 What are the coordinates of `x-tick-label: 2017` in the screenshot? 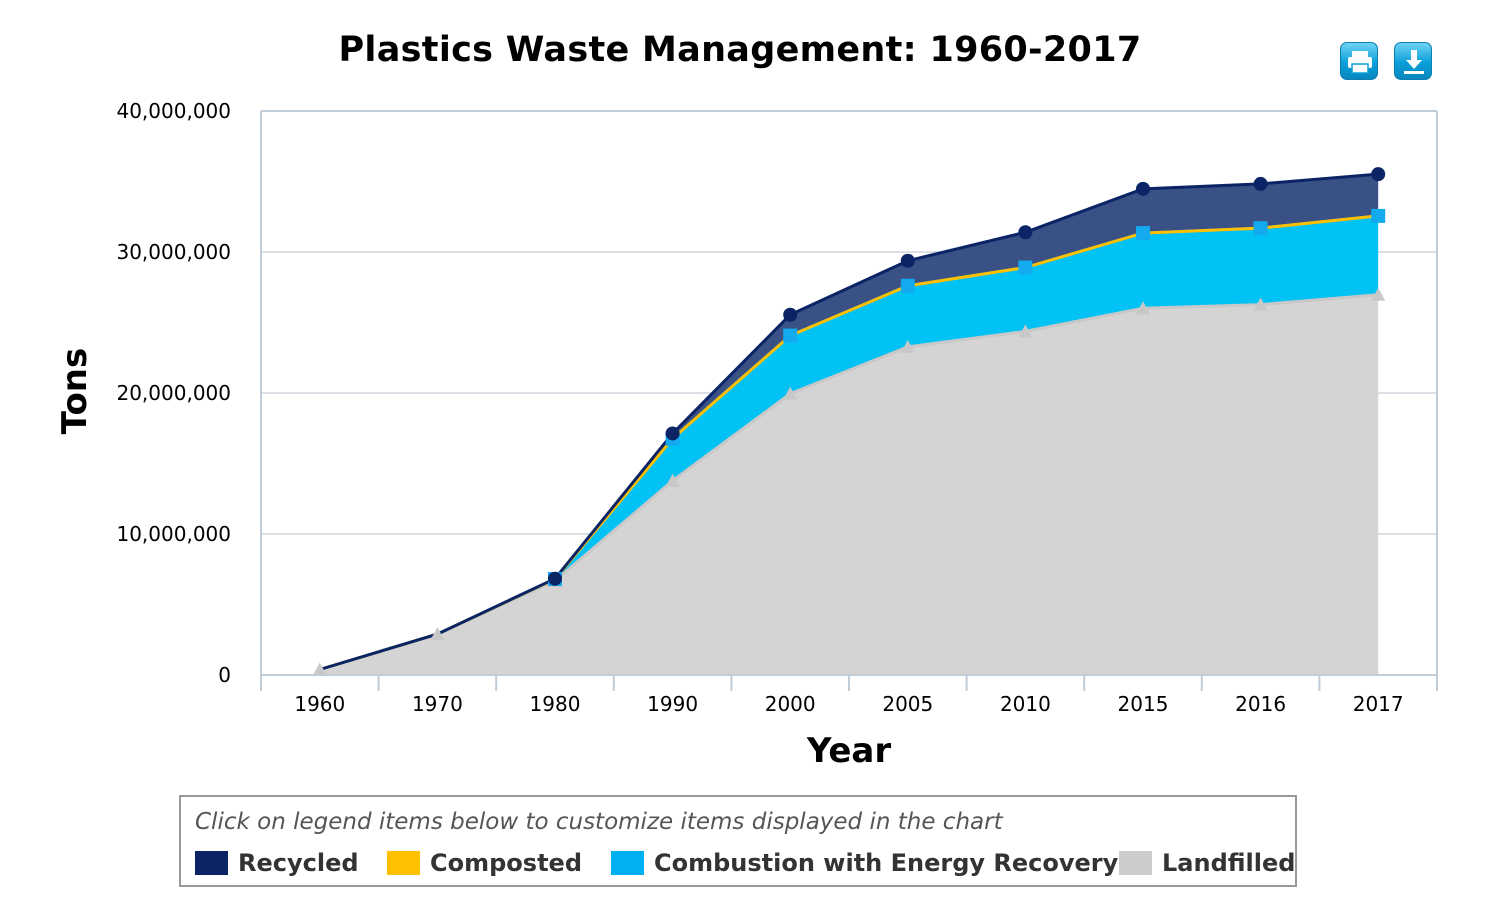 It's located at (1378, 704).